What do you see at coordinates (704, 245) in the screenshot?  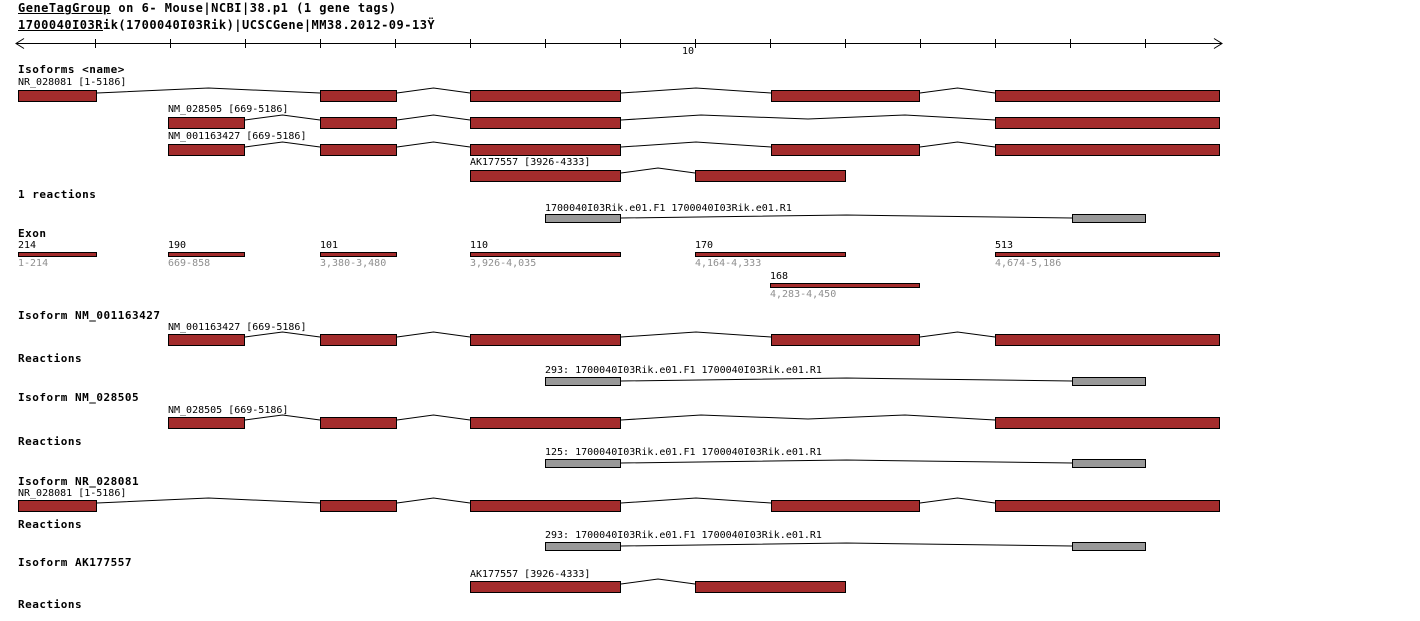 I see `exon-length-label: 170` at bounding box center [704, 245].